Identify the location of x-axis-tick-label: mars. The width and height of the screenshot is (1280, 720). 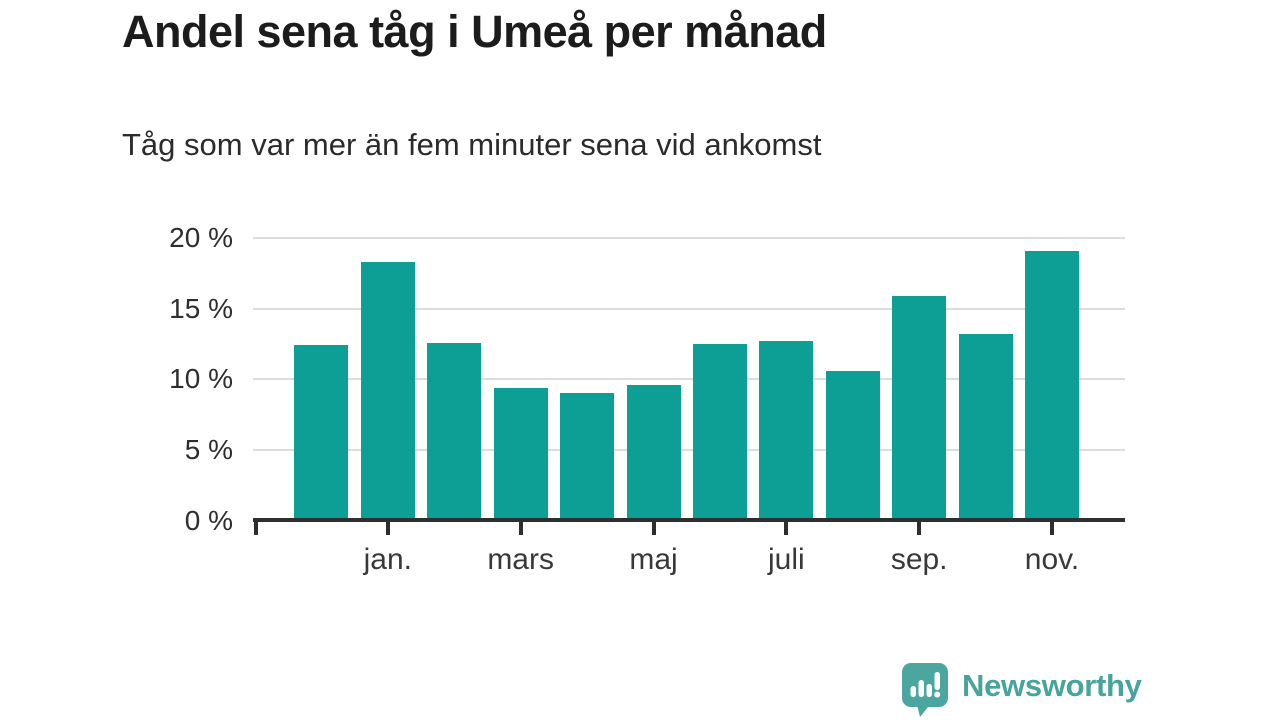
(520, 559).